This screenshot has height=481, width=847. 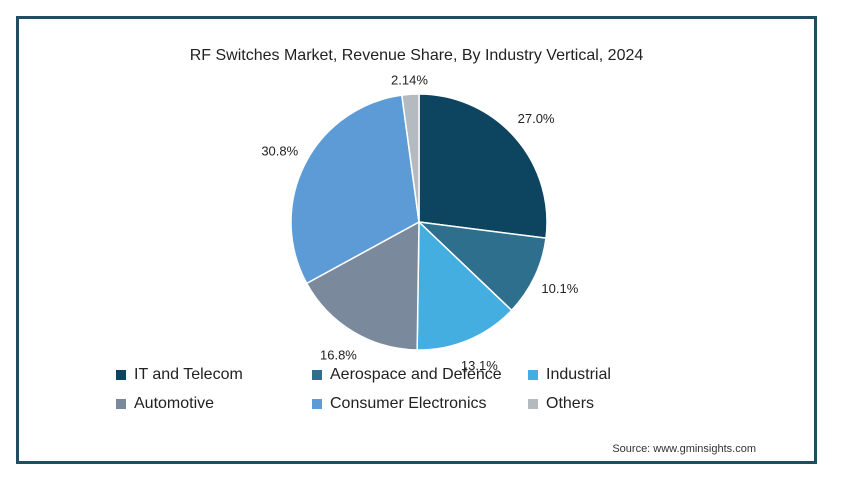 What do you see at coordinates (409, 79) in the screenshot?
I see `data-label-others: 2.14%` at bounding box center [409, 79].